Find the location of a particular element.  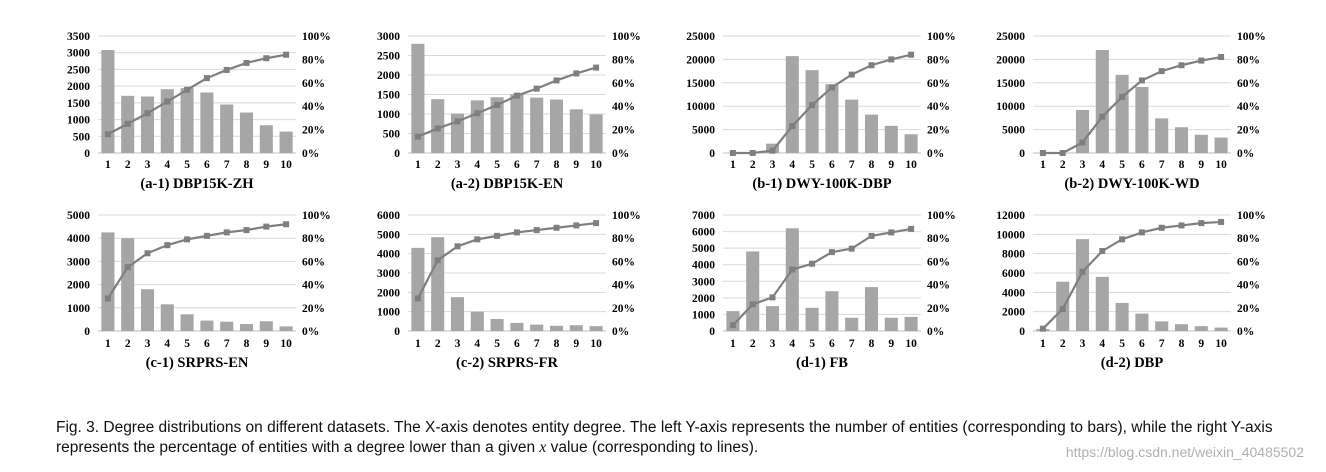

chart-title: (c-1) SRPRS-EN is located at coordinates (197, 363).